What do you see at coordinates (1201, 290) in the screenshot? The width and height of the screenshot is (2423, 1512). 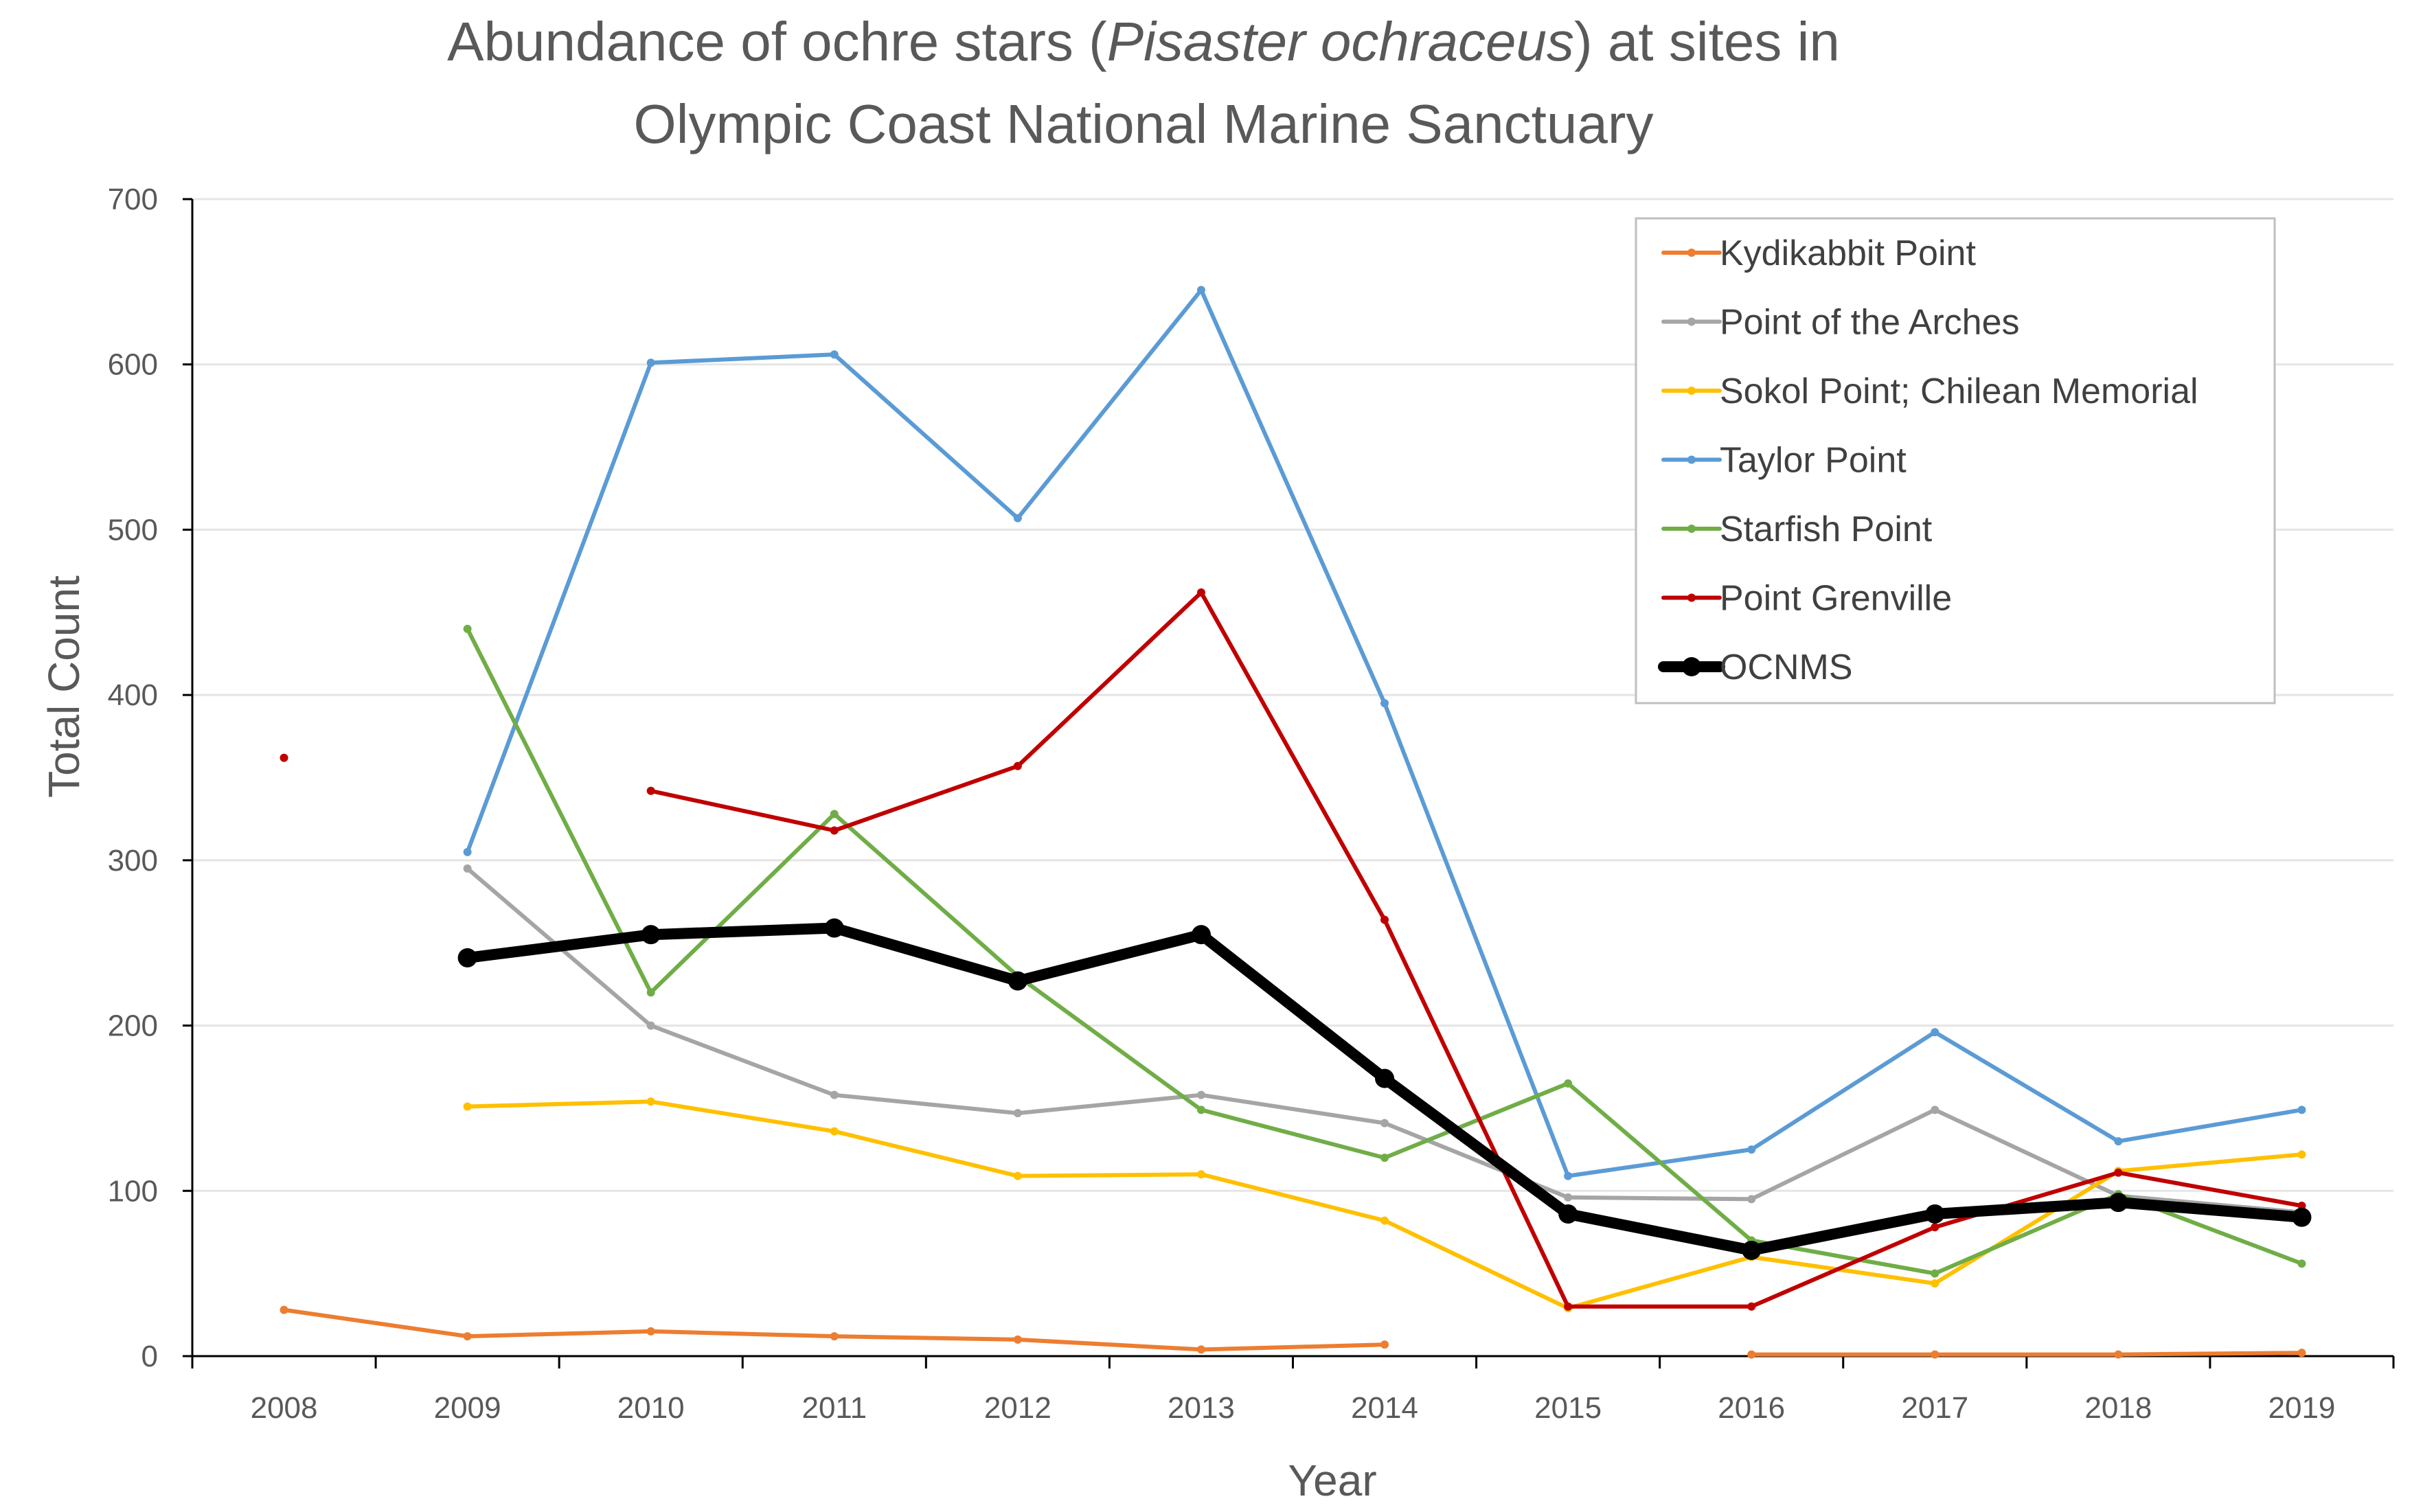 I see `data-point-taylor-point-2013` at bounding box center [1201, 290].